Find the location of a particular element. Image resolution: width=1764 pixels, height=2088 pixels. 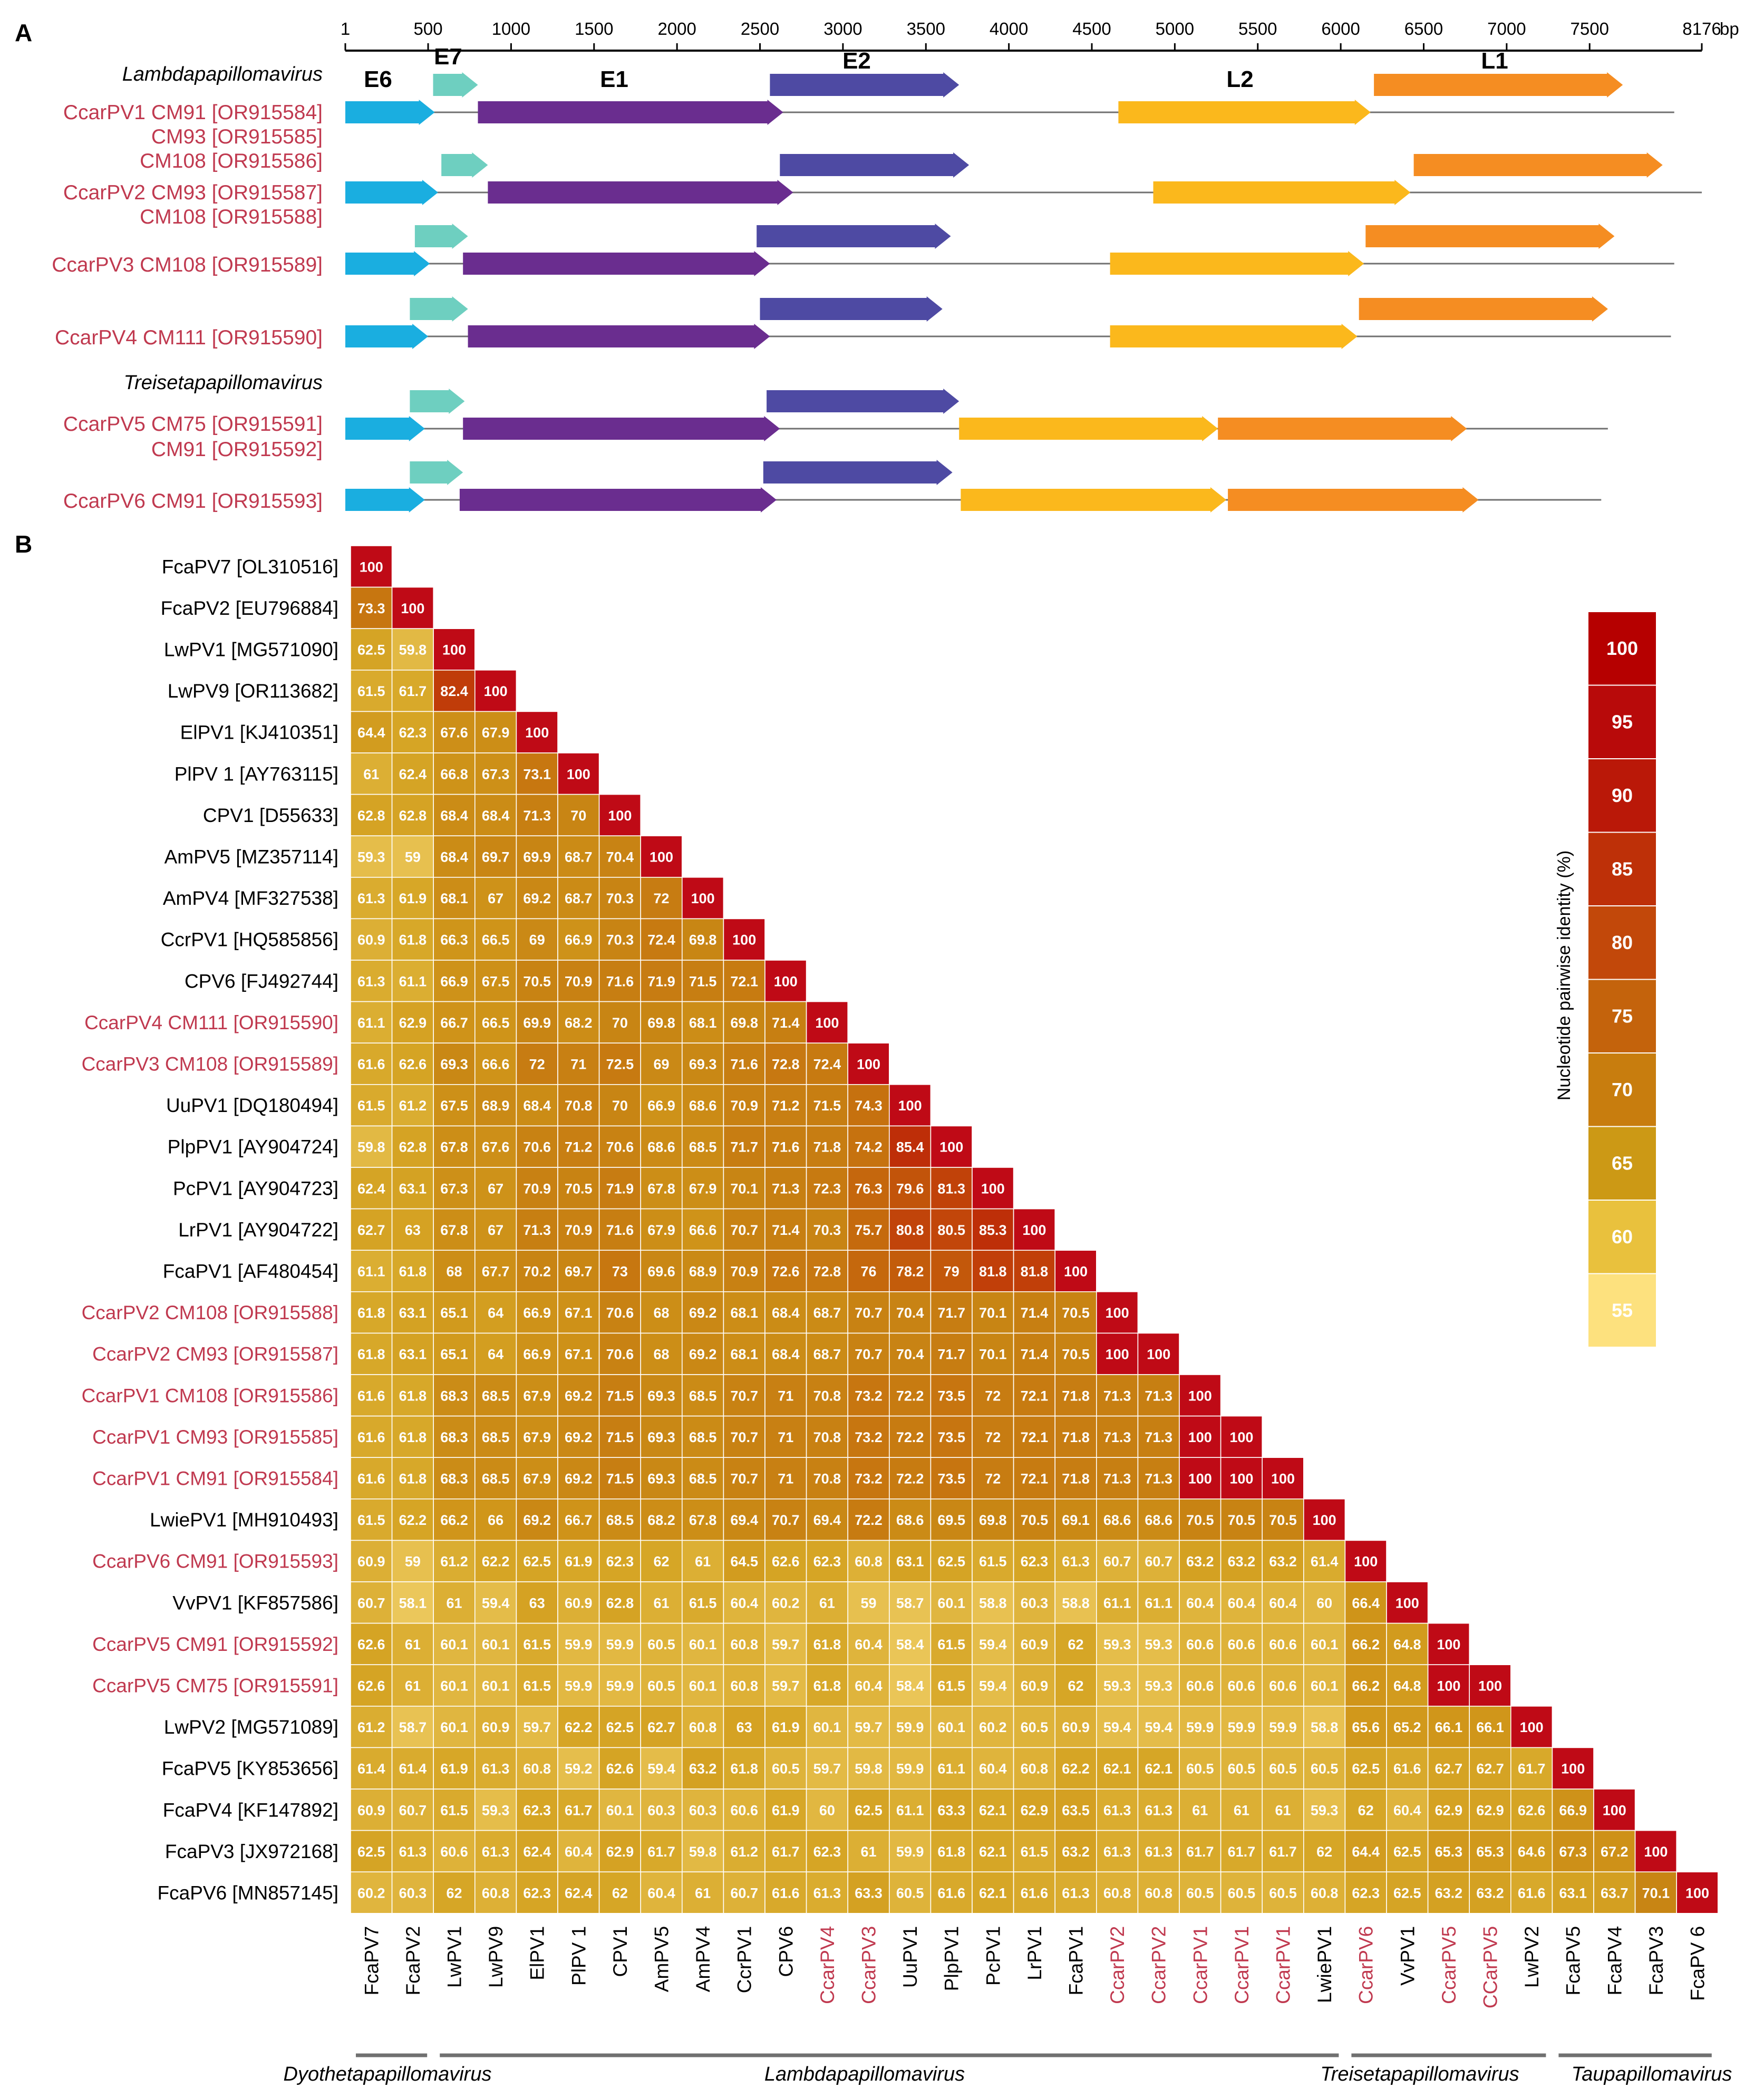

heatmap-cell-value: 70.5 is located at coordinates (1076, 1354).